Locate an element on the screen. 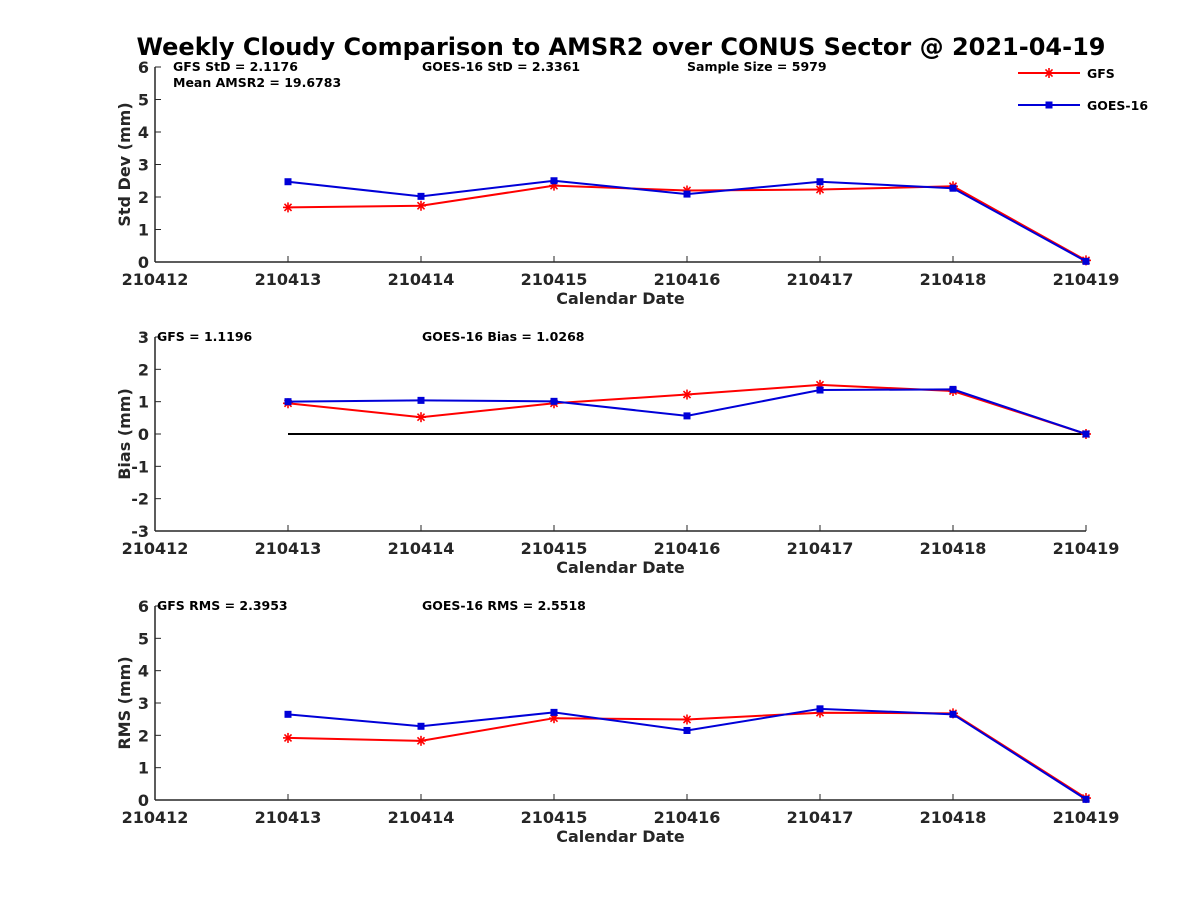 The height and width of the screenshot is (900, 1200). stat-annotation: GFS StD = 2.1176 is located at coordinates (235, 66).